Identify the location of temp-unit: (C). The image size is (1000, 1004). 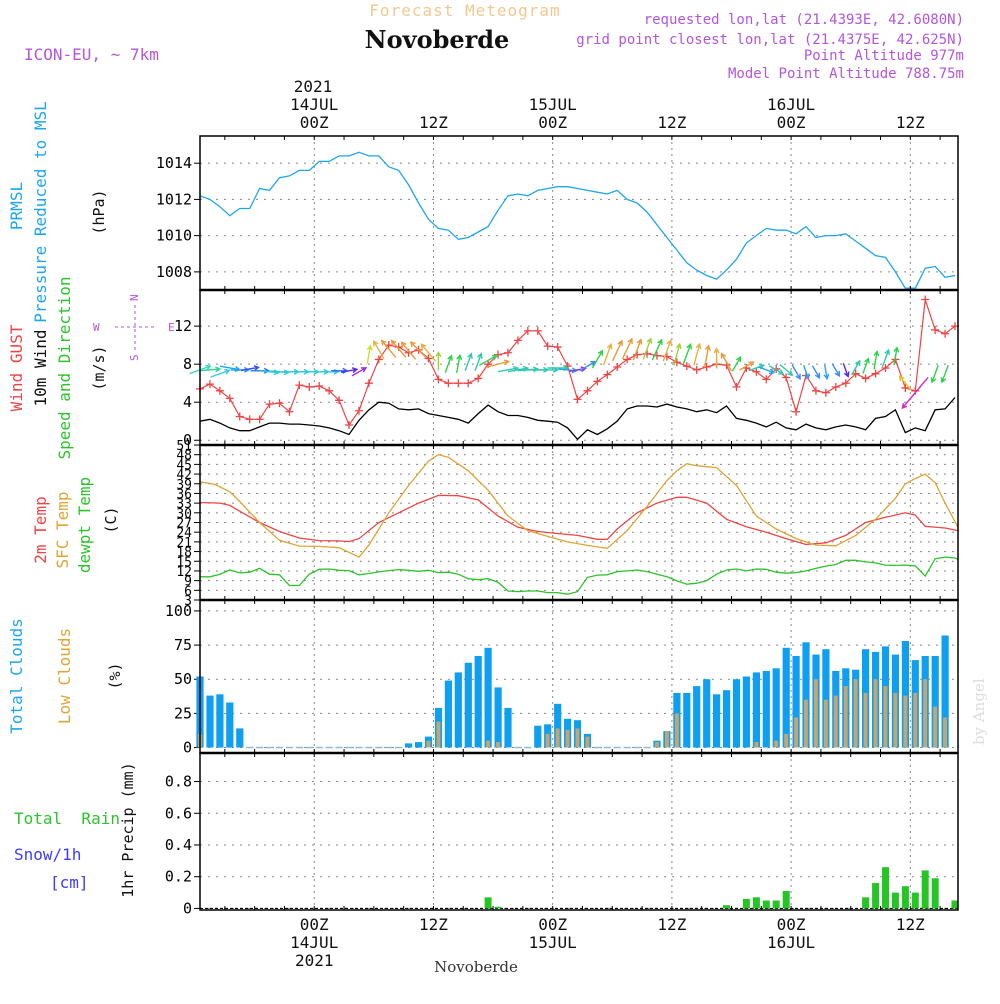
(111, 519).